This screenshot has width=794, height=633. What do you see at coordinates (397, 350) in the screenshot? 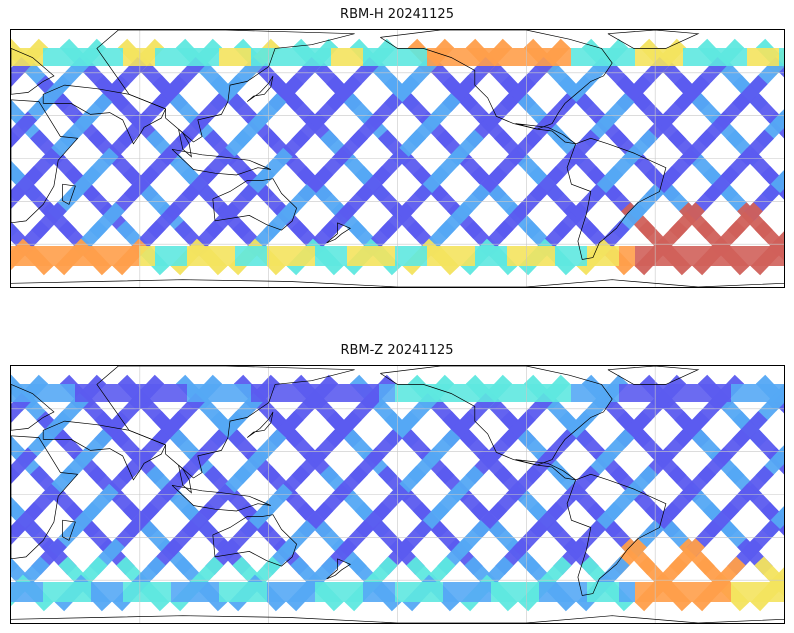
I see `panel-title-bottom: RBM-Z 20241125` at bounding box center [397, 350].